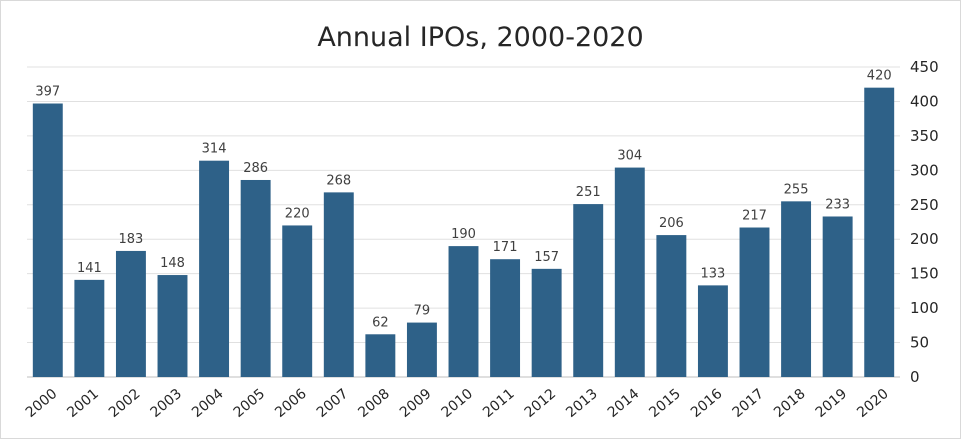 This screenshot has width=961, height=439. What do you see at coordinates (125, 403) in the screenshot?
I see `x-tick-label-2002: 2002` at bounding box center [125, 403].